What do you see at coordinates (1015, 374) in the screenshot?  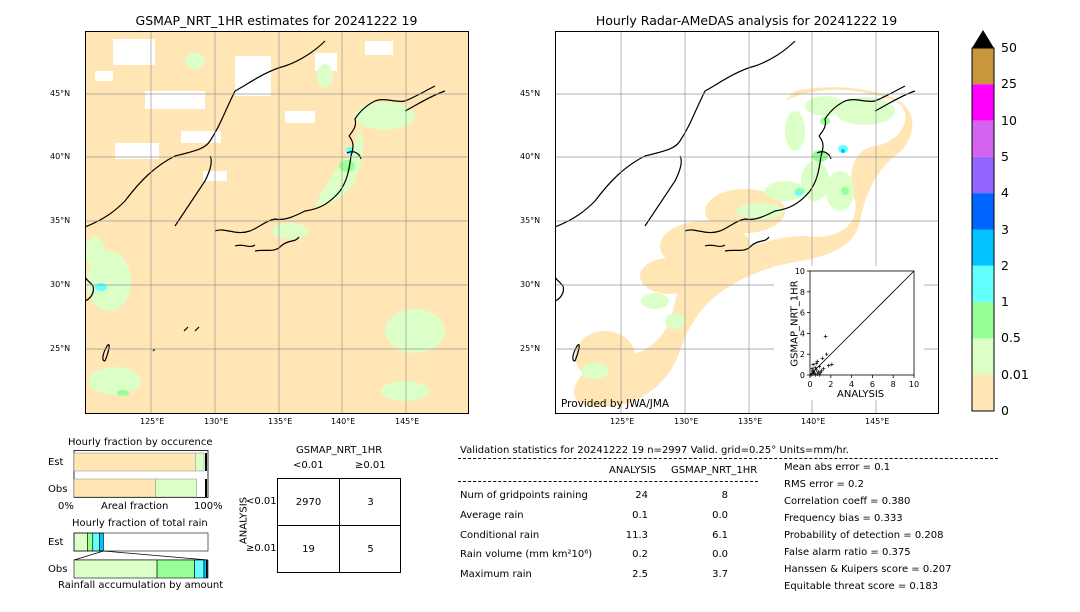 I see `colorbar-label: 0.01` at bounding box center [1015, 374].